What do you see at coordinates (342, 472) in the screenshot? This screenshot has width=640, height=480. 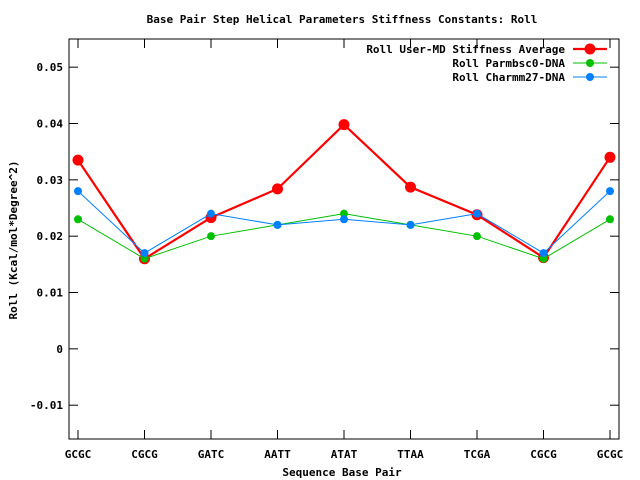 I see `x-axis-label: Sequence Base Pair` at bounding box center [342, 472].